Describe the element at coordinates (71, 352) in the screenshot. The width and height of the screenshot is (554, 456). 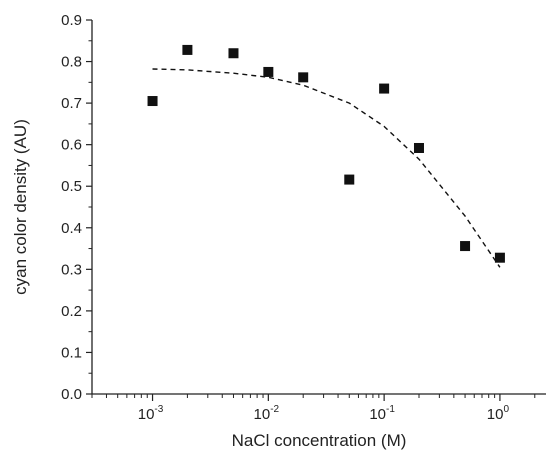
I see `y-tick-label: 0.1` at that location.